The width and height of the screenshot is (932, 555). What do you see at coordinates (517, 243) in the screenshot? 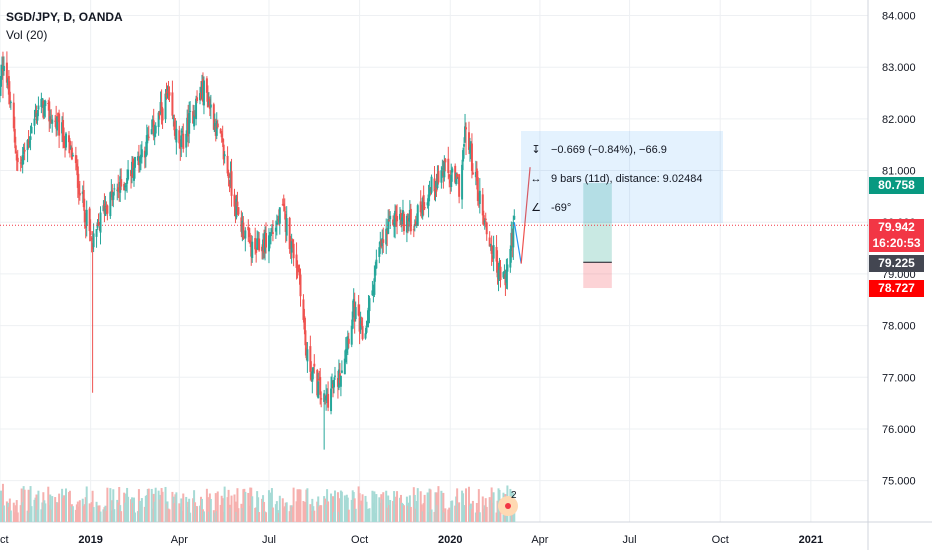
I see `projection-line-down` at bounding box center [517, 243].